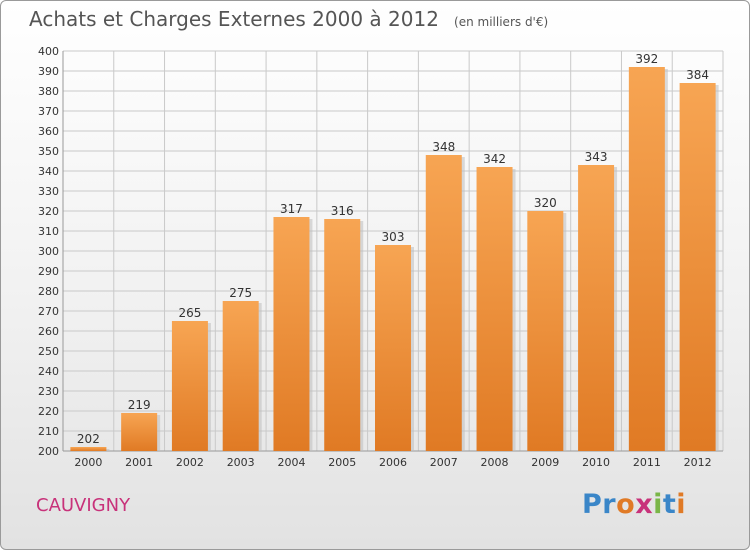 The width and height of the screenshot is (750, 550). Describe the element at coordinates (646, 59) in the screenshot. I see `data-label: 392` at that location.